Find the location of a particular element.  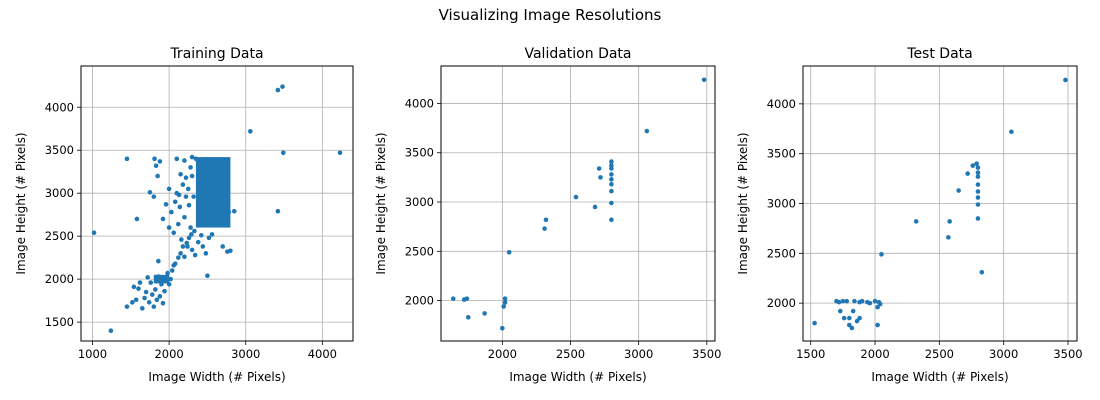

training-dense-point-cluster is located at coordinates (213, 192).